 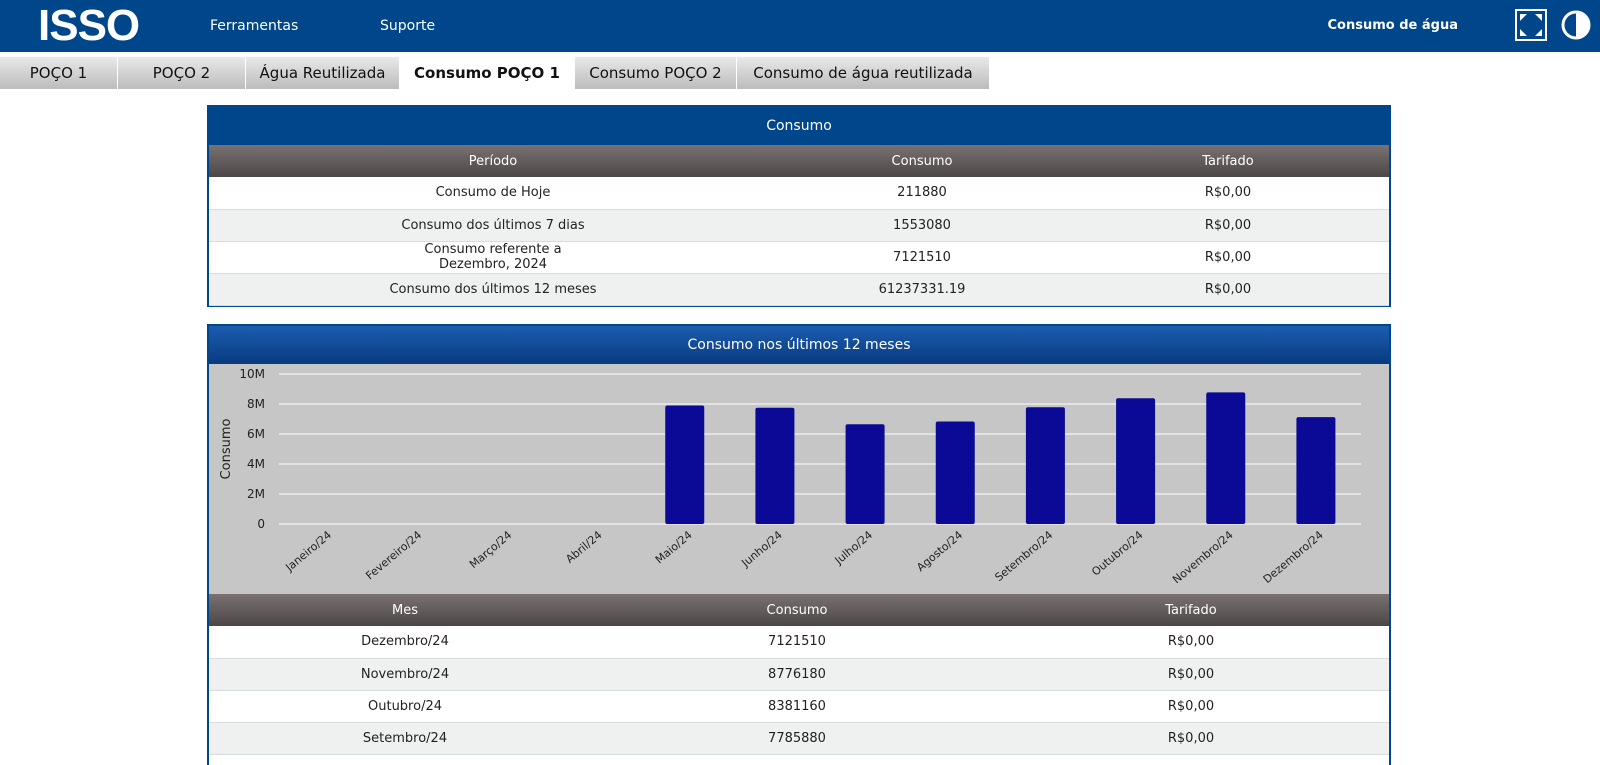 I want to click on periodo-cell: Consumo dos últimos 7 dias, so click(x=493, y=225).